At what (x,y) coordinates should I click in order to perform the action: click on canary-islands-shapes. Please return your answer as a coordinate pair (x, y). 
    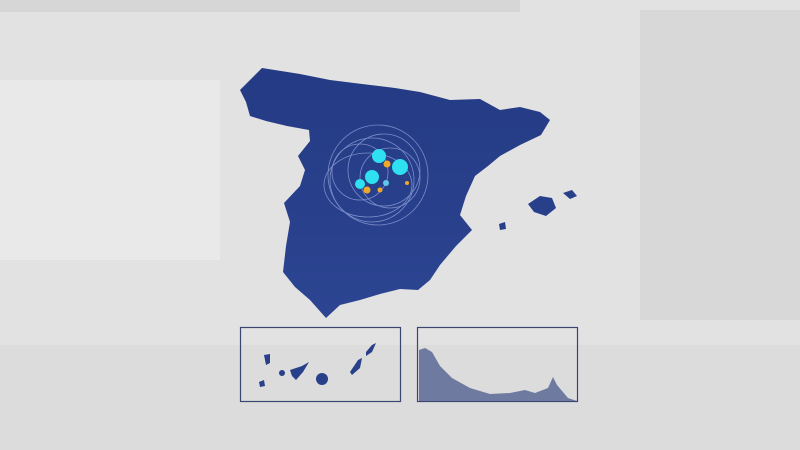
    Looking at the image, I should click on (317, 365).